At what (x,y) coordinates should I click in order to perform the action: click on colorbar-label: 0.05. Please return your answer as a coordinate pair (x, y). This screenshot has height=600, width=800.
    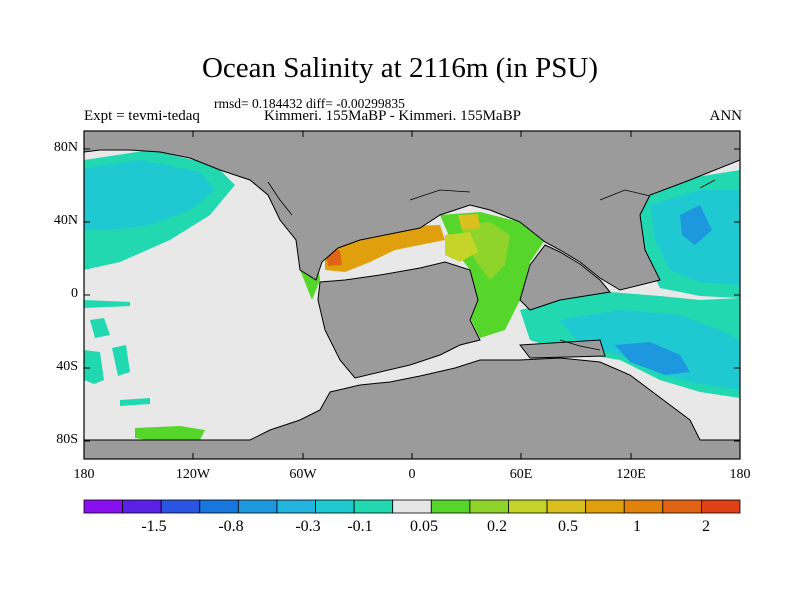
    Looking at the image, I should click on (424, 526).